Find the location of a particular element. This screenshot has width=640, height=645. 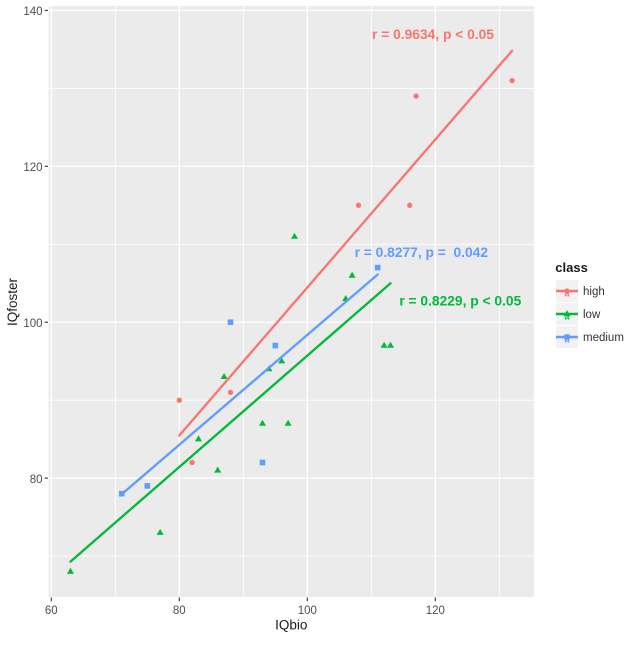

svg-text: medium is located at coordinates (603, 338).